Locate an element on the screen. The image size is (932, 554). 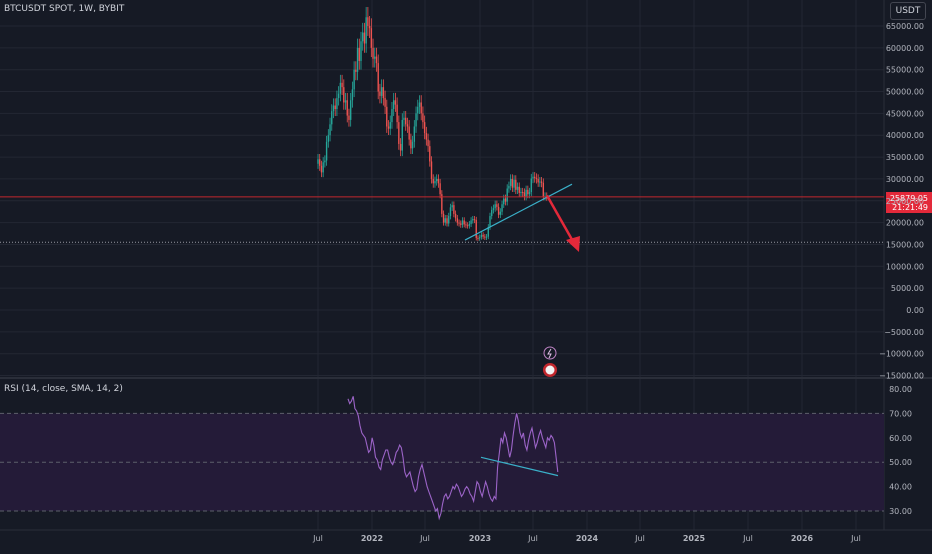
time-tick-label: 2023 is located at coordinates (480, 538).